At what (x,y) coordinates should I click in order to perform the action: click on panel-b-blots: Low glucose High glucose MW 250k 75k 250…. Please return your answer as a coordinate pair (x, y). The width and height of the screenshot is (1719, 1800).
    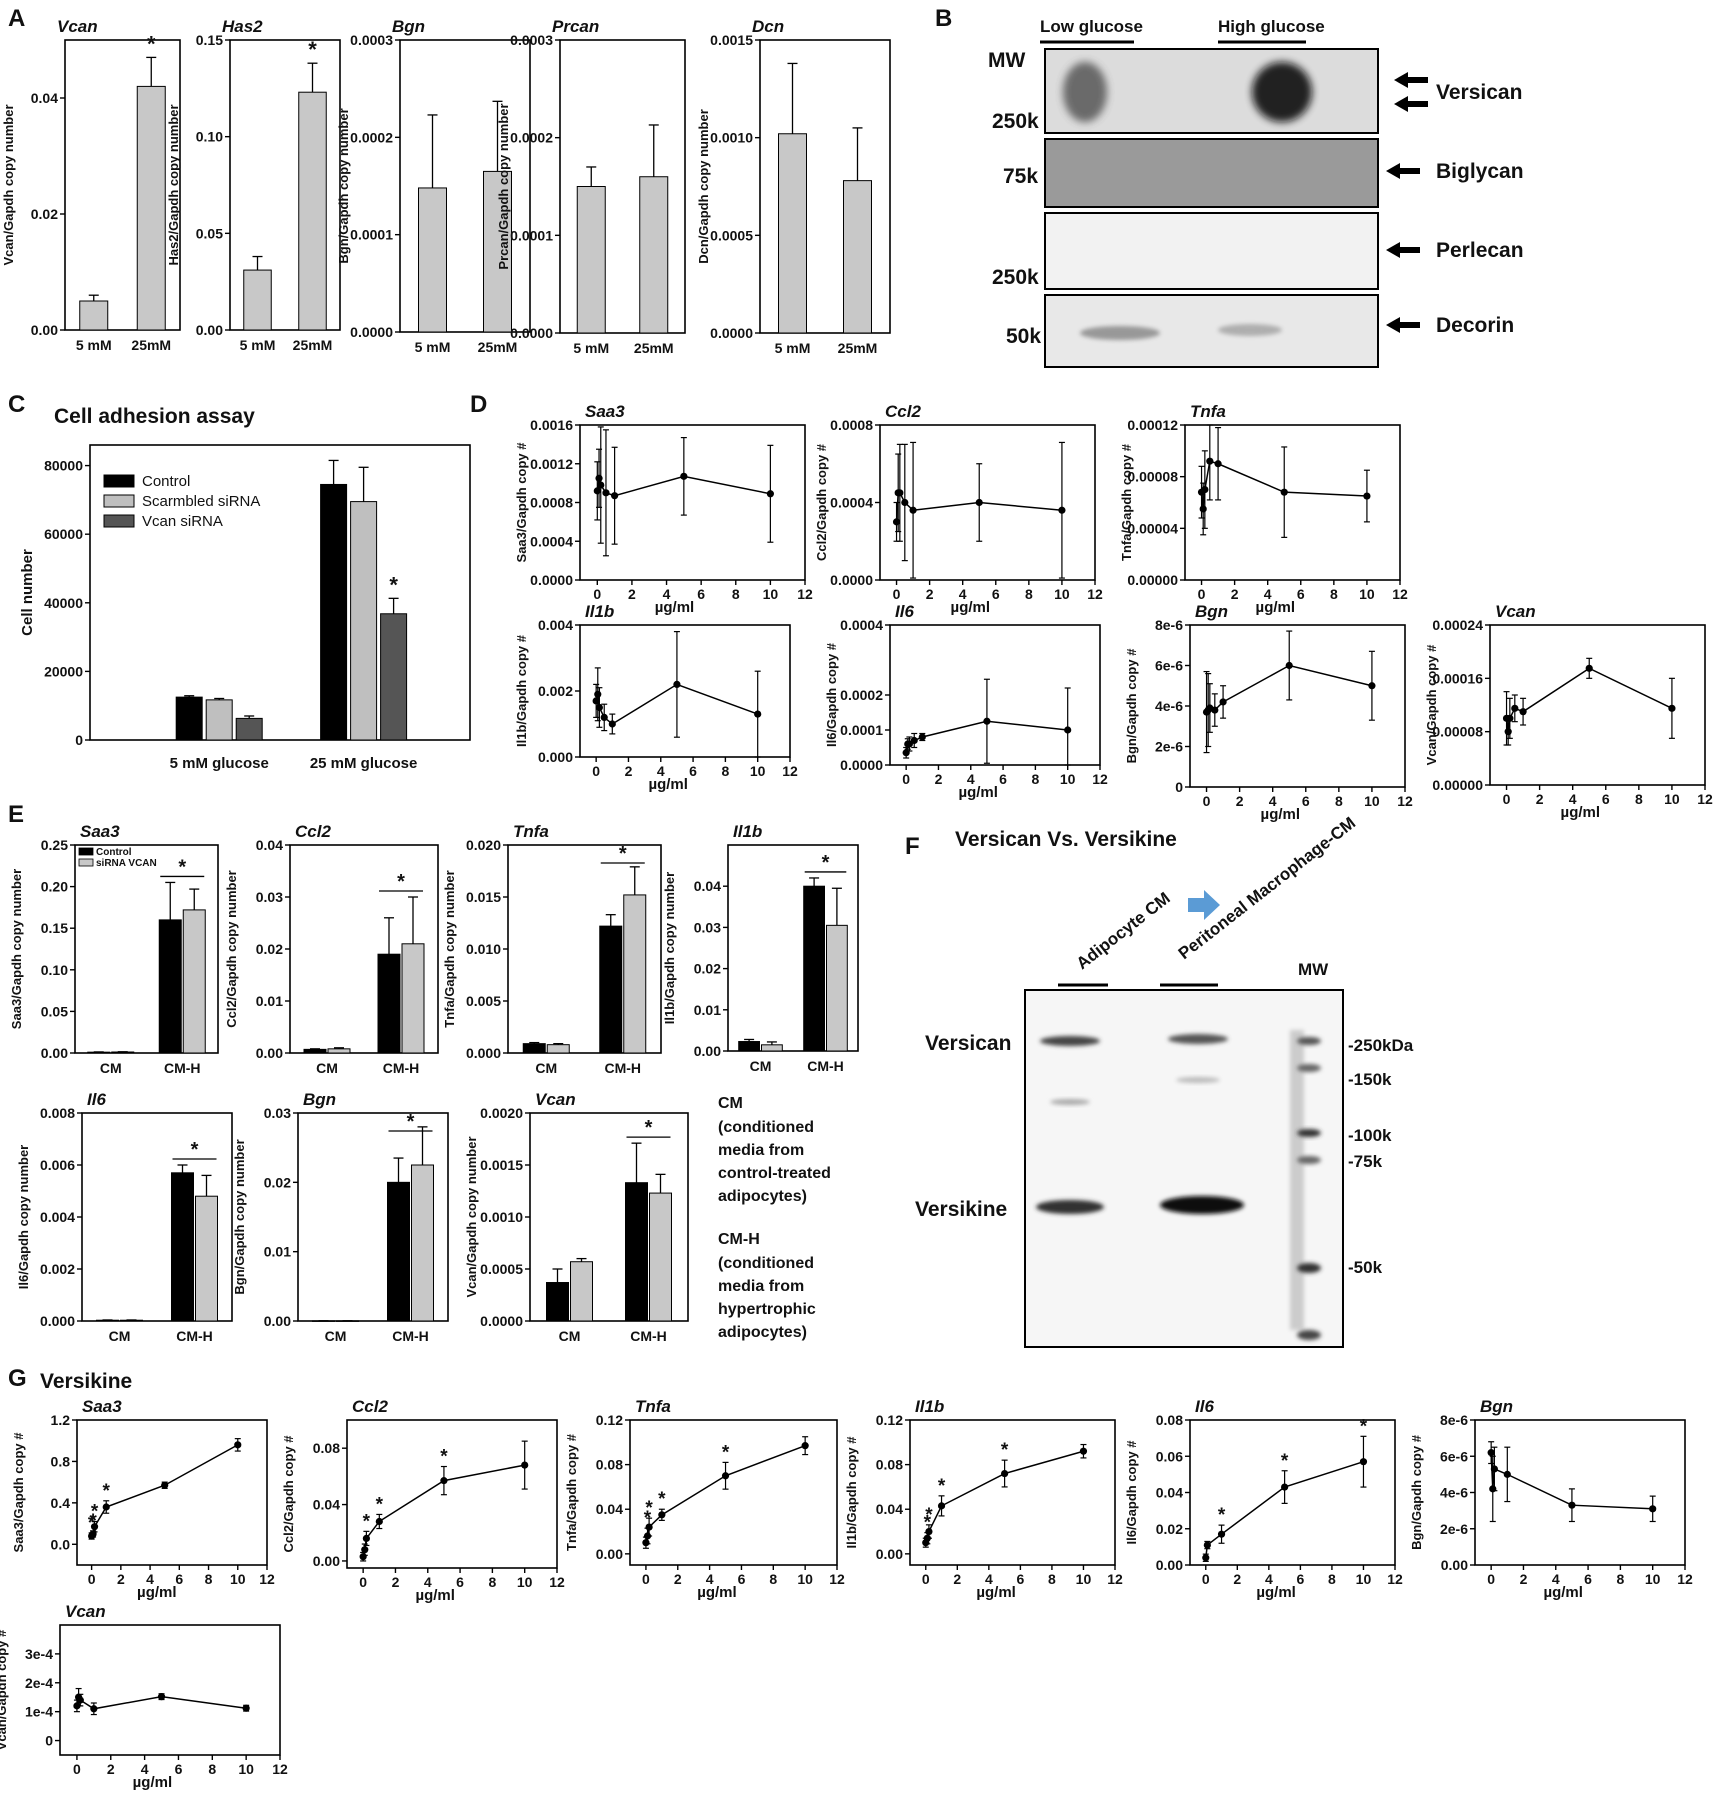
    Looking at the image, I should click on (1256, 192).